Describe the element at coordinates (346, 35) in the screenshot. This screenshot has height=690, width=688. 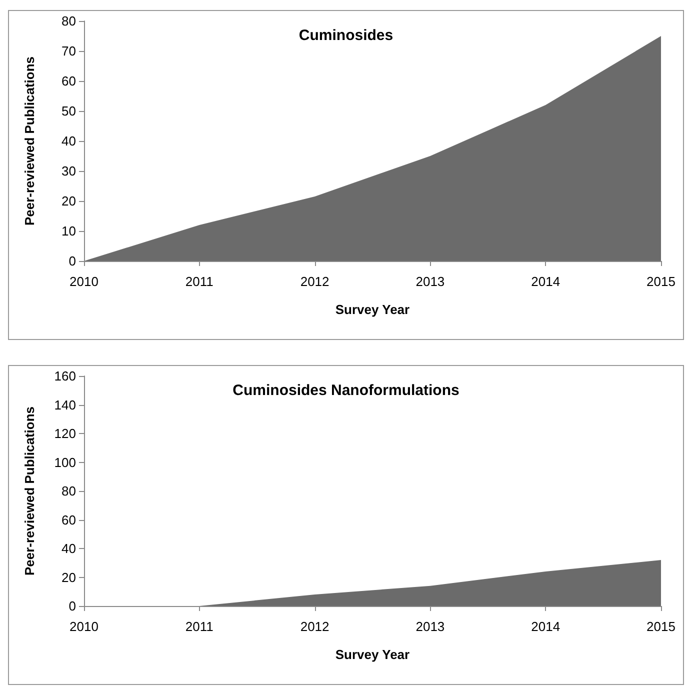
I see `chart-title: Cuminosides` at that location.